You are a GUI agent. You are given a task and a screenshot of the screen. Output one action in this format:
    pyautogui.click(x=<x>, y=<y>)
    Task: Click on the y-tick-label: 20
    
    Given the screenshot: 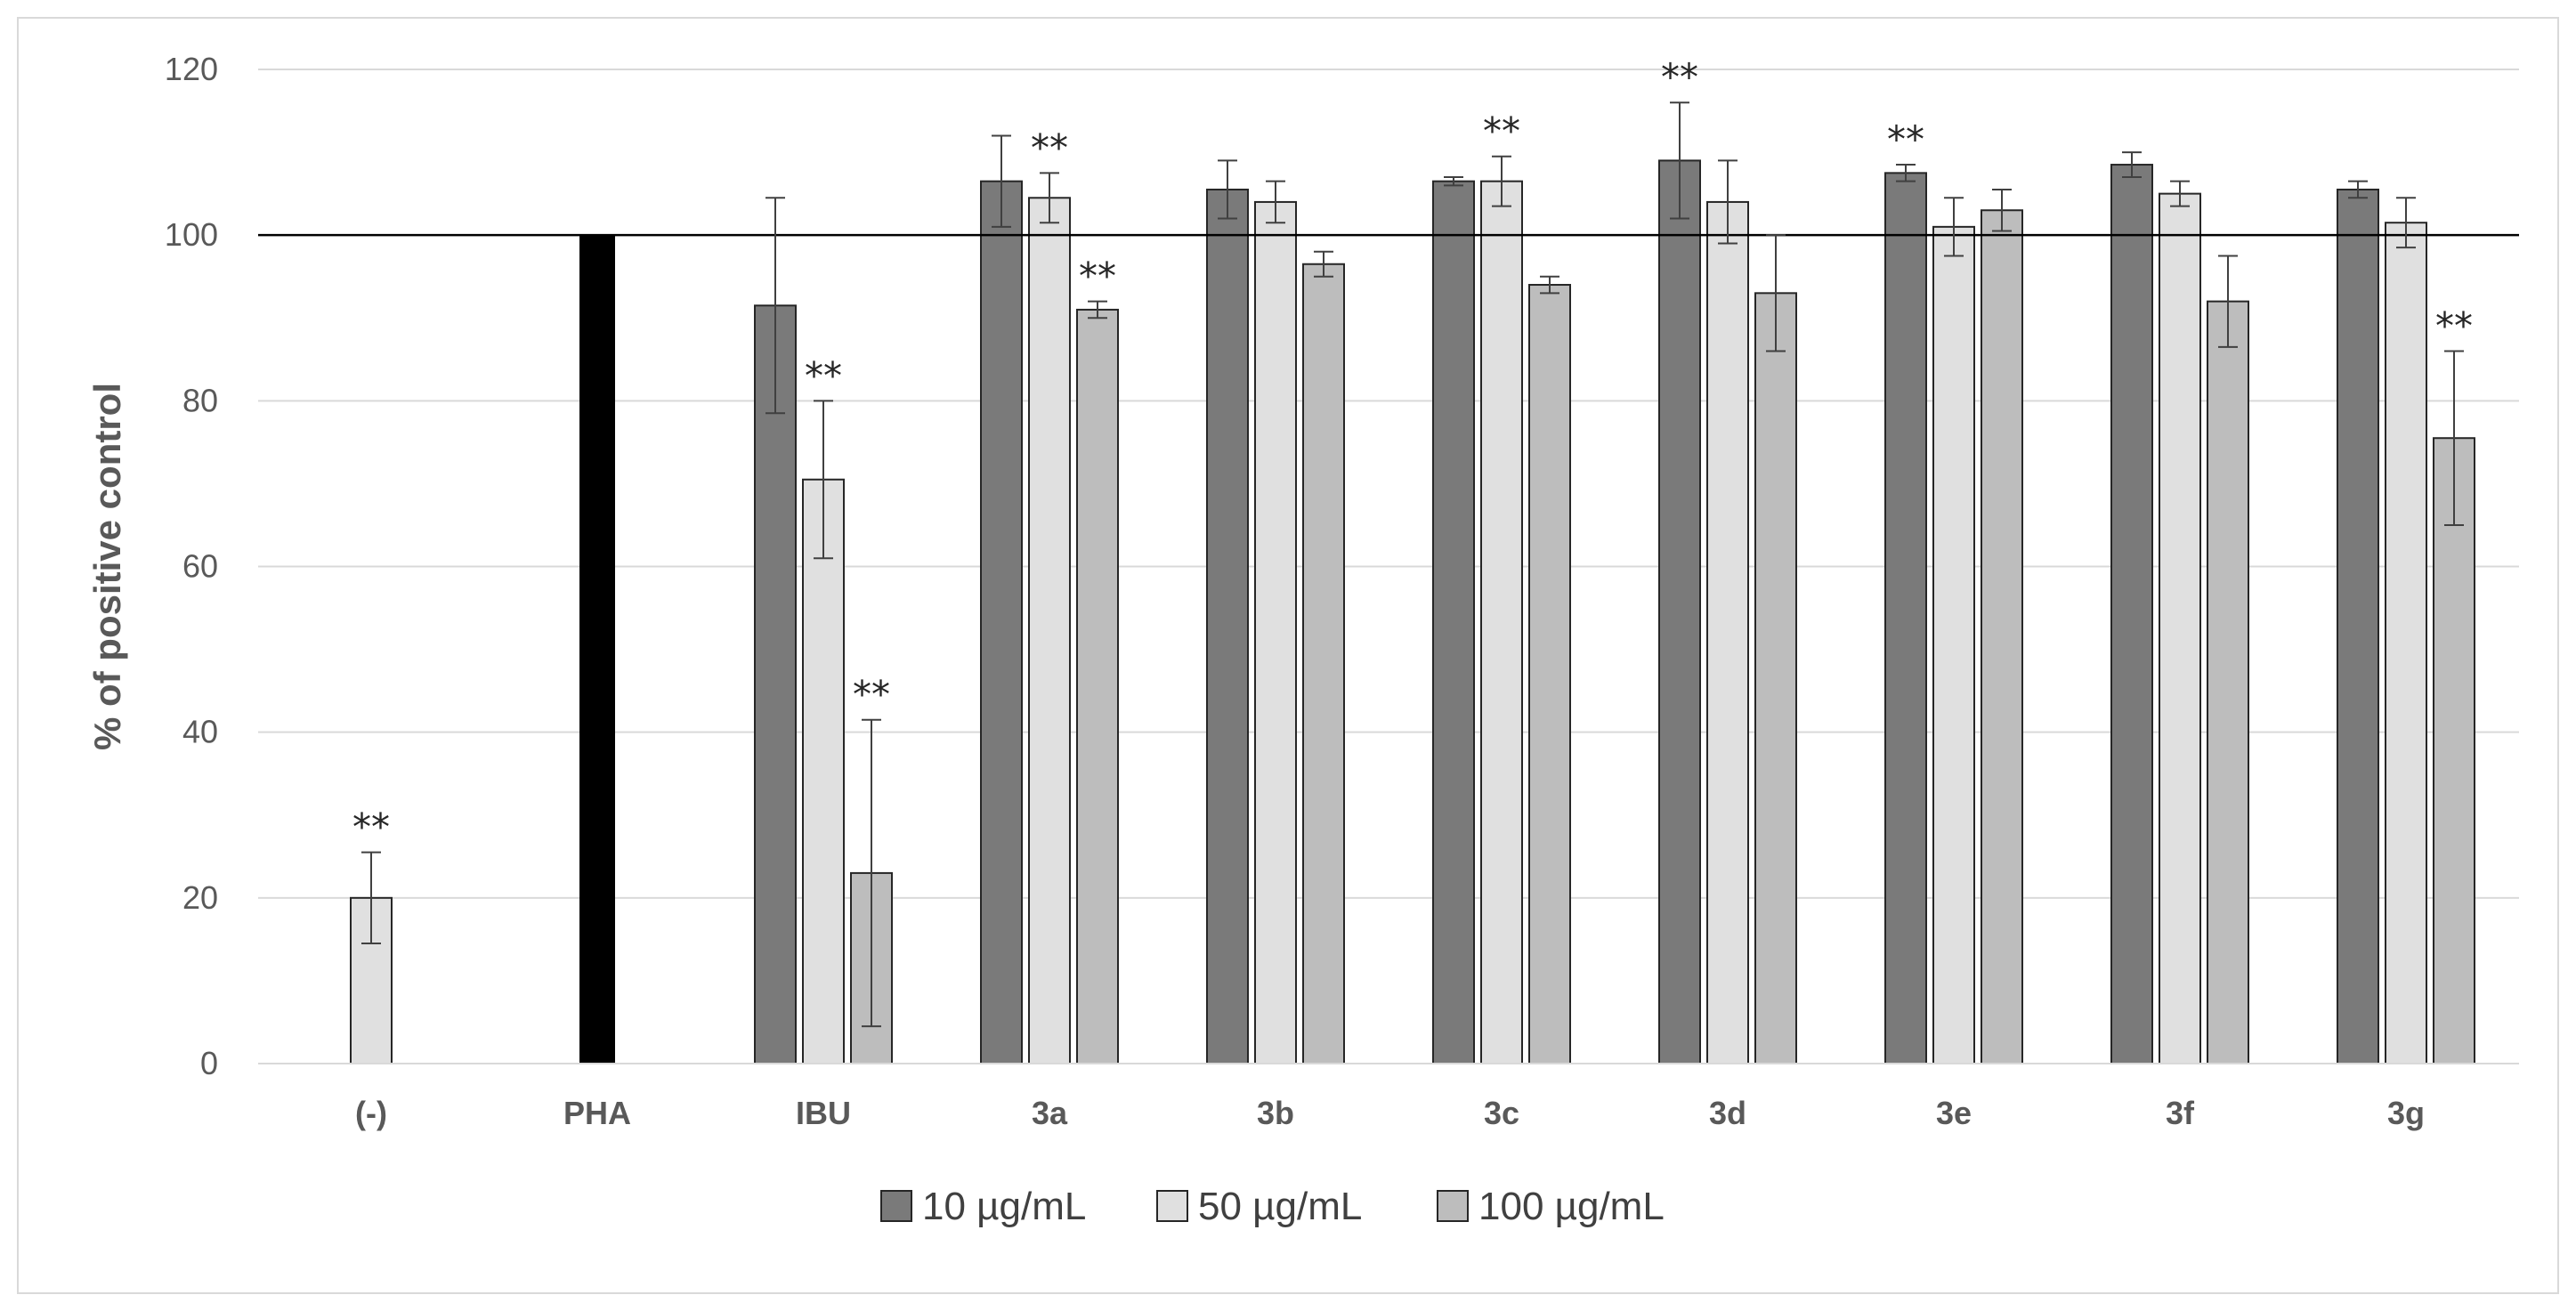 What is the action you would take?
    pyautogui.click(x=200, y=897)
    